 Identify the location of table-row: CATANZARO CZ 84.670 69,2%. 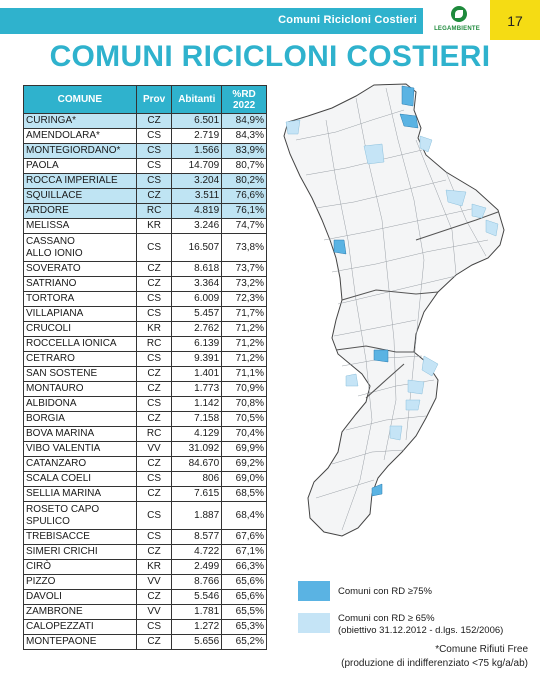
(145, 464).